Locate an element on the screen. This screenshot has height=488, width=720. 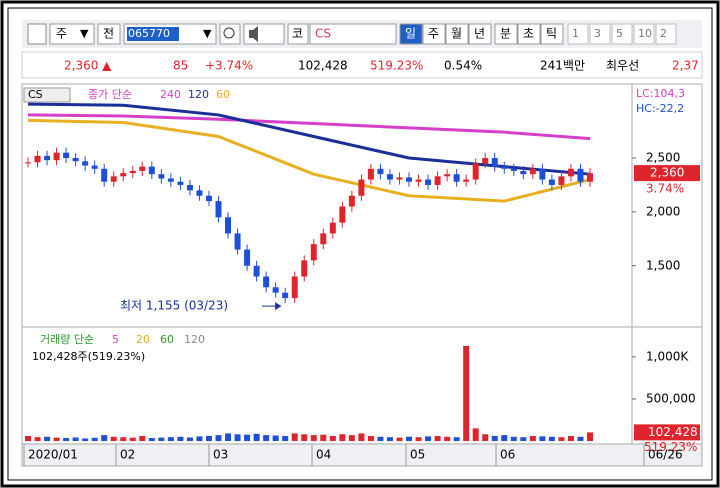
period-label: 분 is located at coordinates (505, 34).